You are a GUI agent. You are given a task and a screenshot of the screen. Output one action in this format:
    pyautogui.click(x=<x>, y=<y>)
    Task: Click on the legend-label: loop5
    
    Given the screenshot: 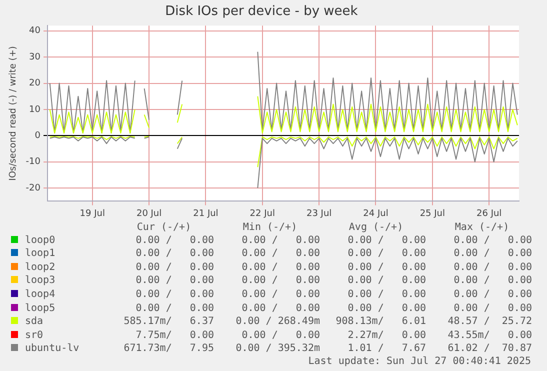 What is the action you would take?
    pyautogui.click(x=40, y=309)
    